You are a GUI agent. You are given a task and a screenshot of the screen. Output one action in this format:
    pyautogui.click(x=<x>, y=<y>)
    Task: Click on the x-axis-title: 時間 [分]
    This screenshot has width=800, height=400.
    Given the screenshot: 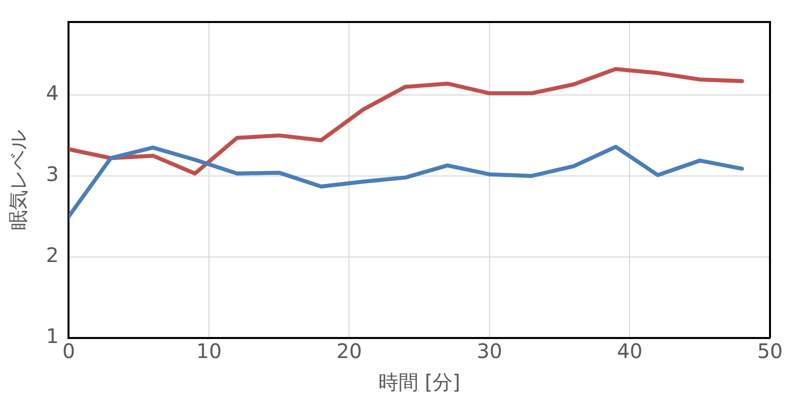 What is the action you would take?
    pyautogui.click(x=419, y=382)
    